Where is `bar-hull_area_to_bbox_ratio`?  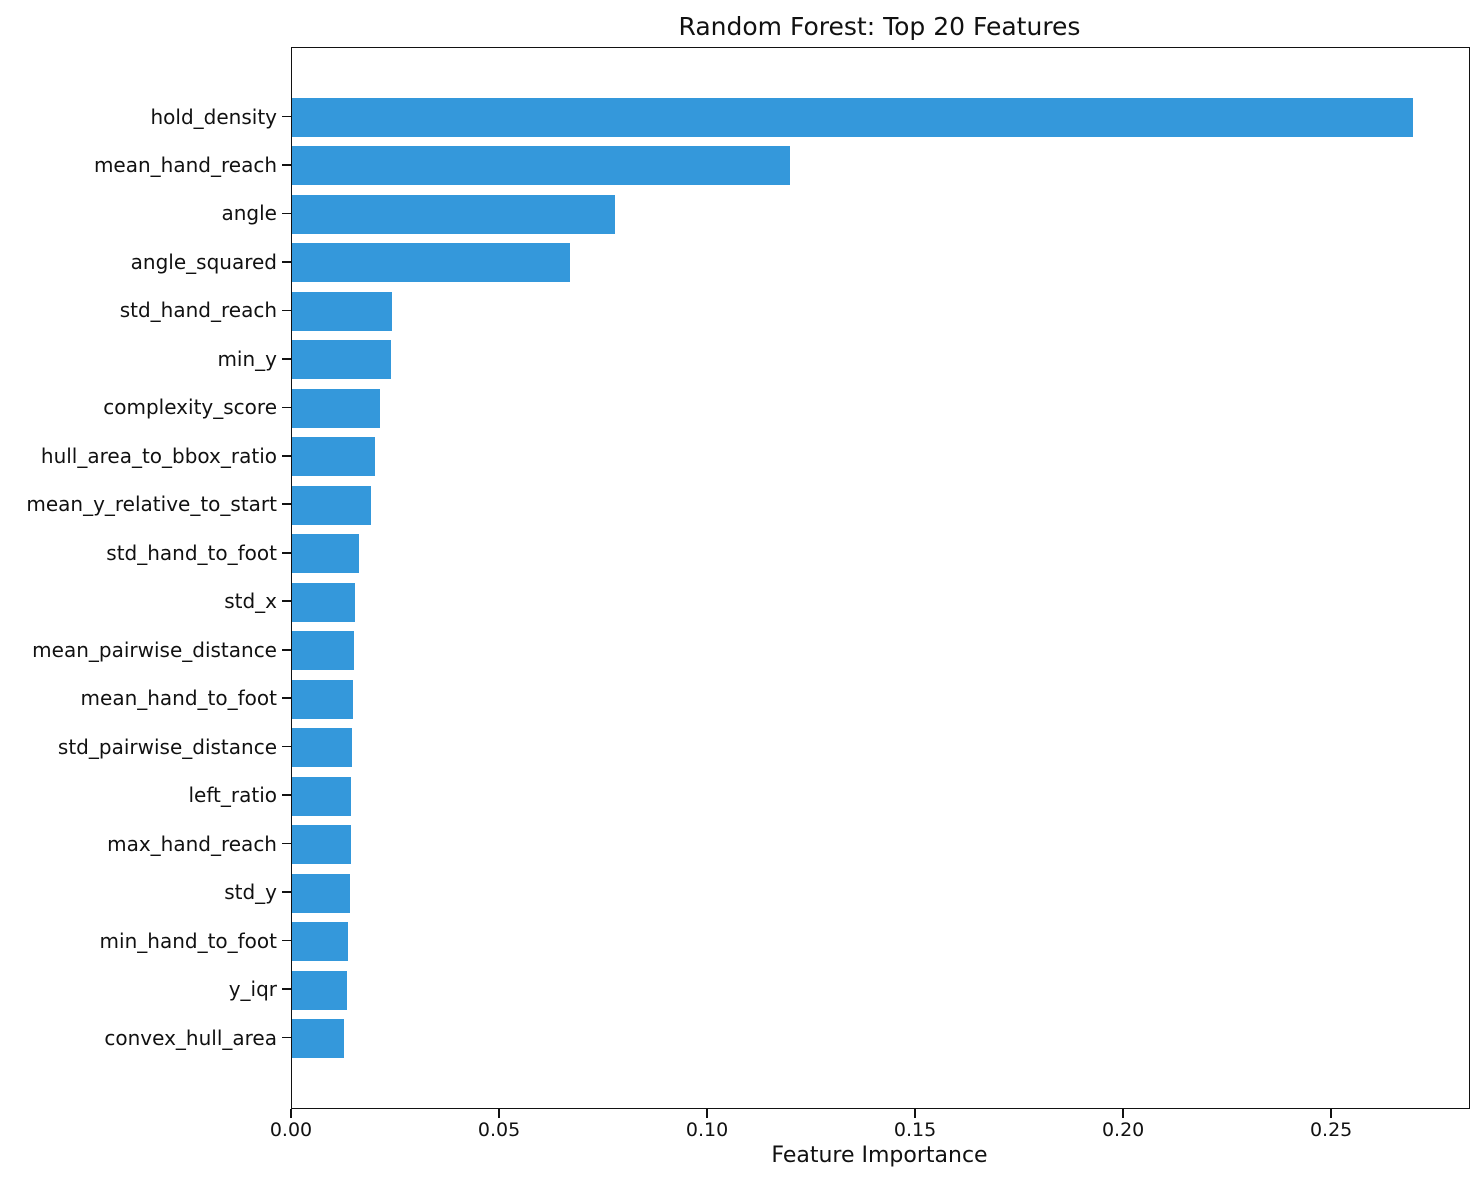 bar-hull_area_to_bbox_ratio is located at coordinates (334, 457).